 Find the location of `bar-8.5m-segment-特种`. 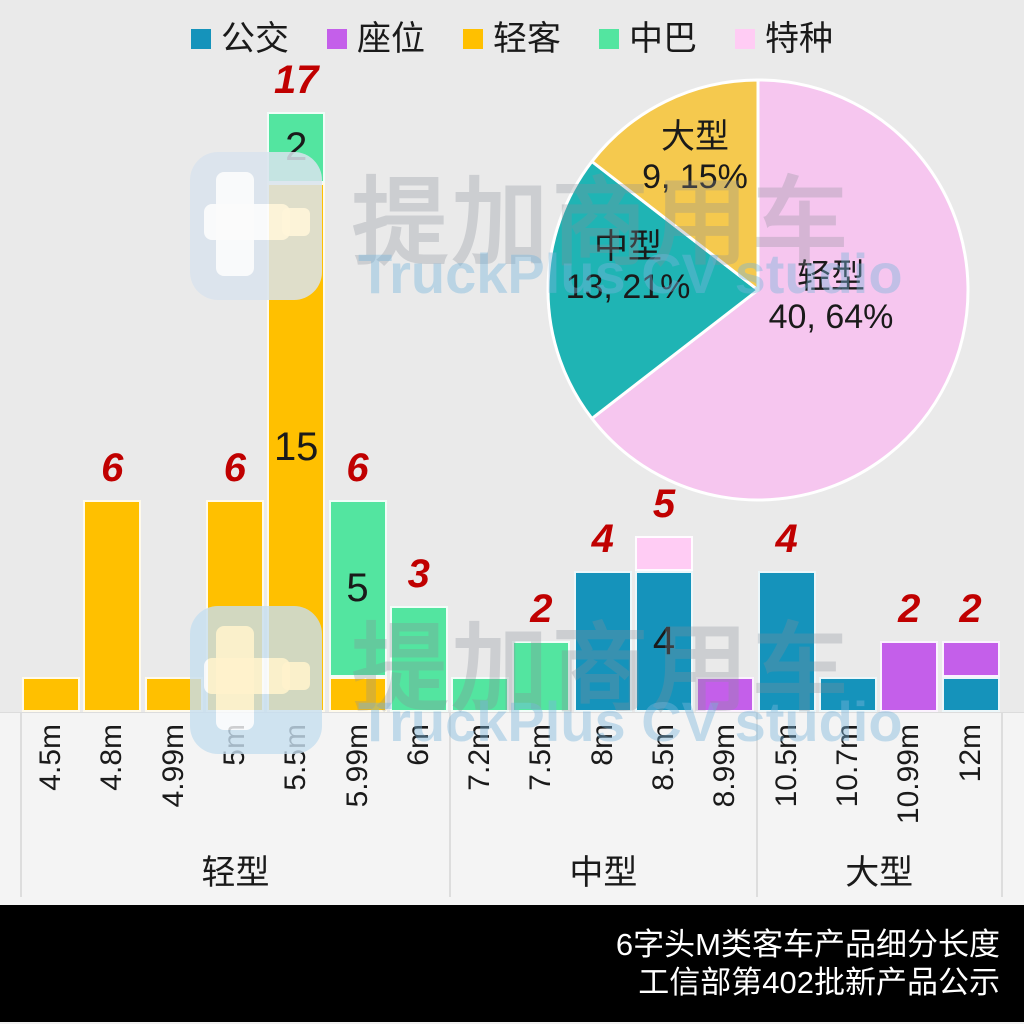

bar-8.5m-segment-特种 is located at coordinates (664, 553).